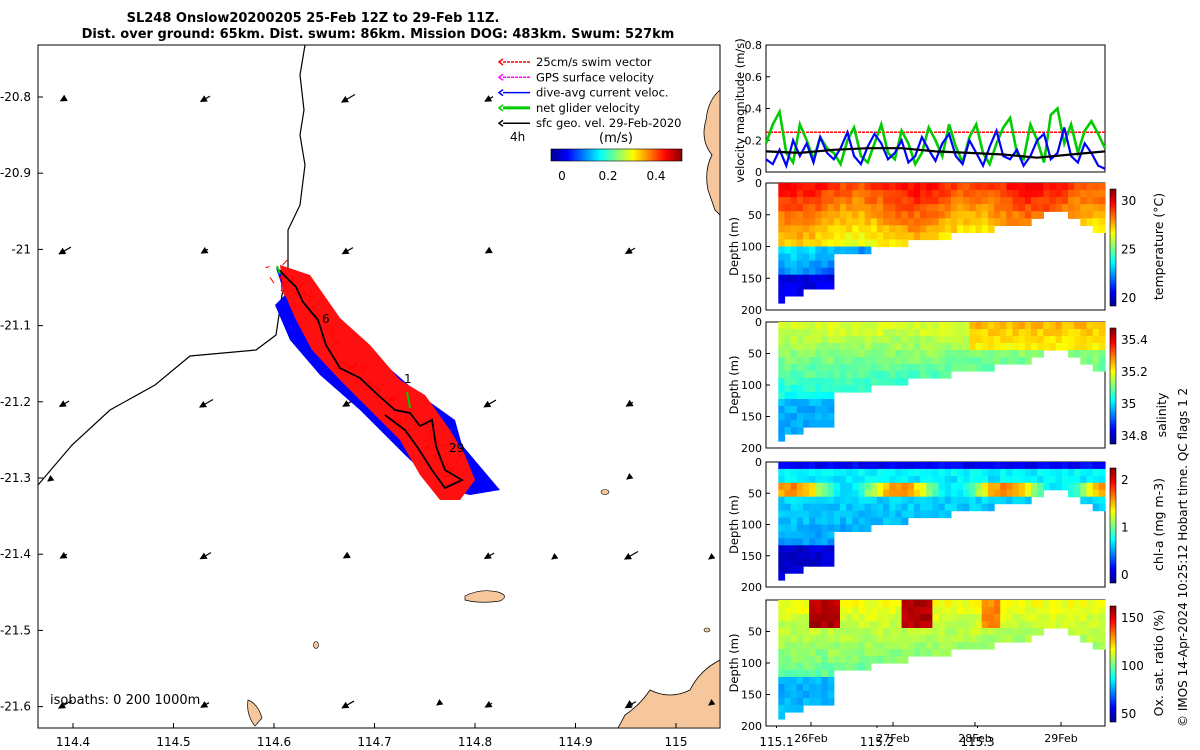 This screenshot has height=750, width=1200. I want to click on day-label: 6, so click(326, 319).